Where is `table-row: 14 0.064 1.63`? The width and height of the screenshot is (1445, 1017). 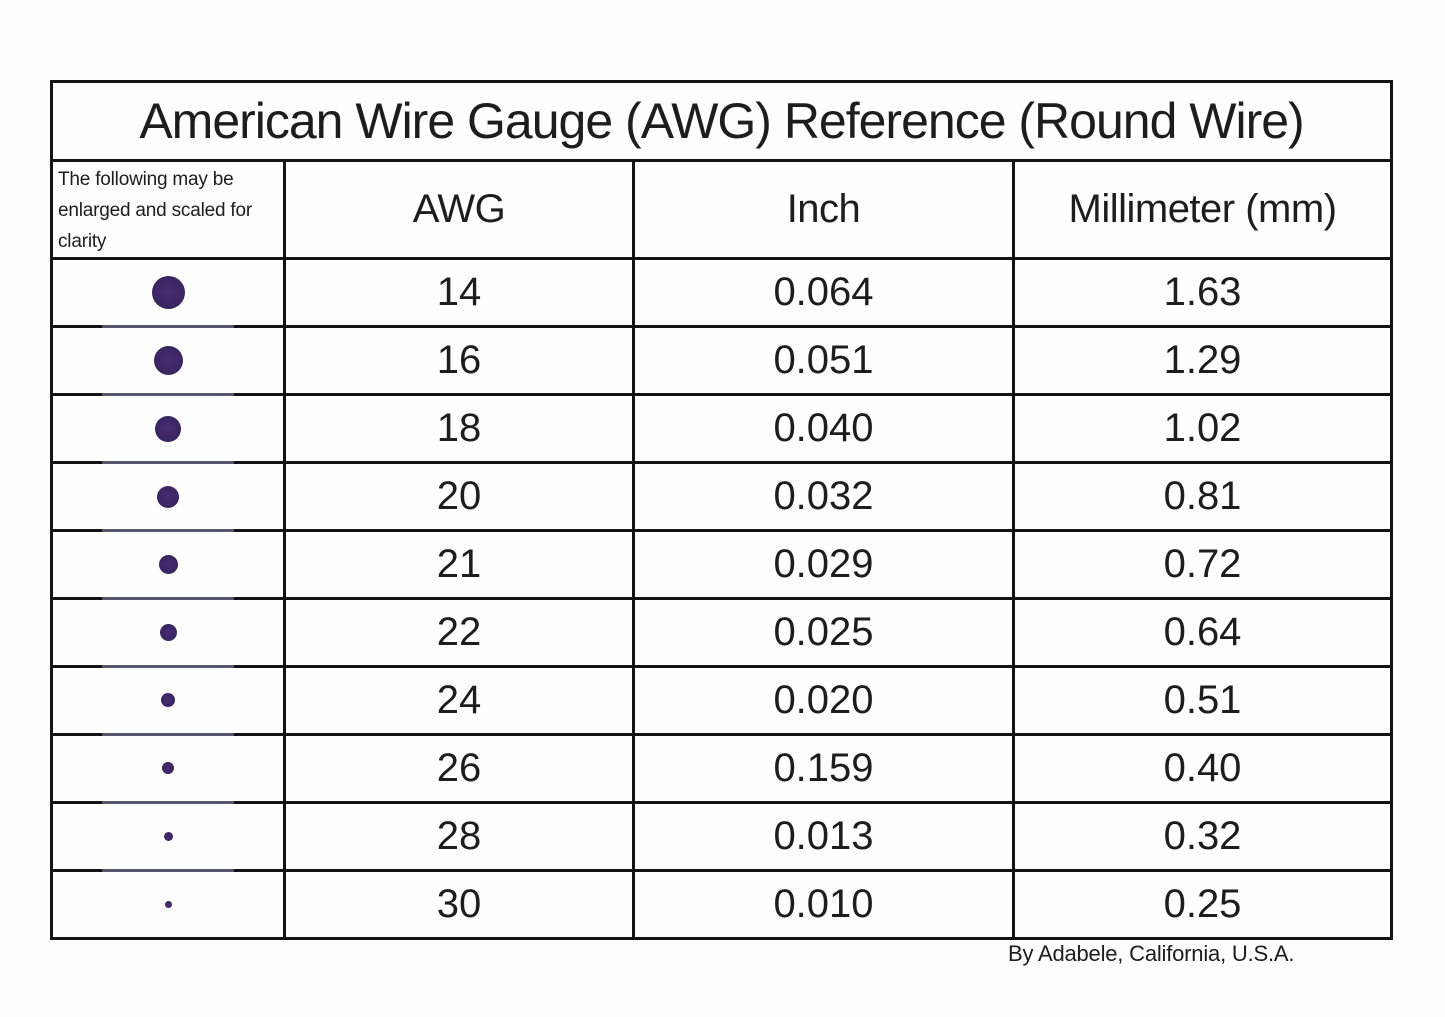 table-row: 14 0.064 1.63 is located at coordinates (722, 292).